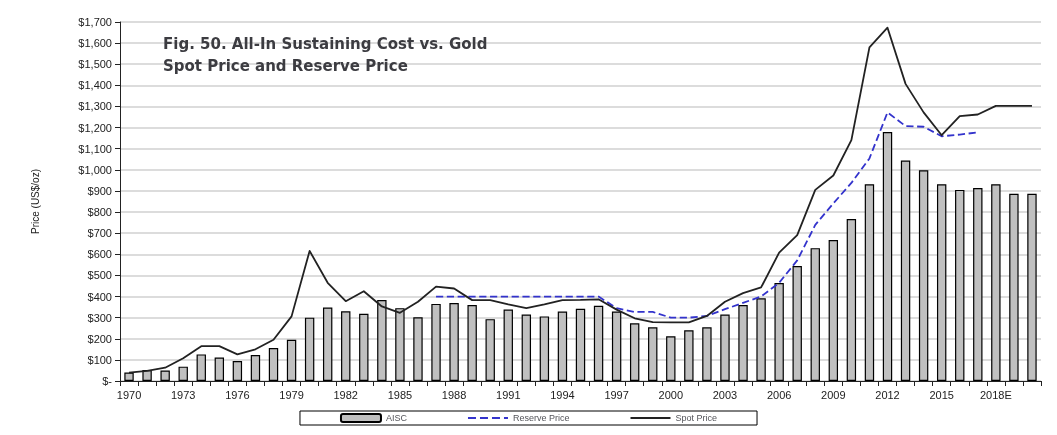 The width and height of the screenshot is (1057, 435). What do you see at coordinates (95, 85) in the screenshot?
I see `y-tick-label: $1,400` at bounding box center [95, 85].